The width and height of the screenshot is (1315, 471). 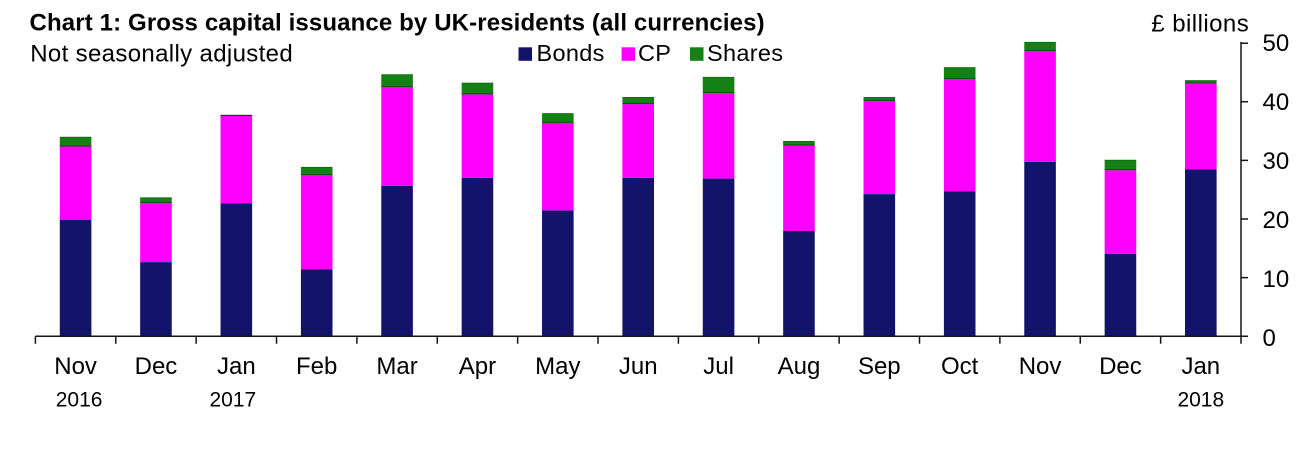 What do you see at coordinates (1200, 400) in the screenshot?
I see `svg-text: 2018` at bounding box center [1200, 400].